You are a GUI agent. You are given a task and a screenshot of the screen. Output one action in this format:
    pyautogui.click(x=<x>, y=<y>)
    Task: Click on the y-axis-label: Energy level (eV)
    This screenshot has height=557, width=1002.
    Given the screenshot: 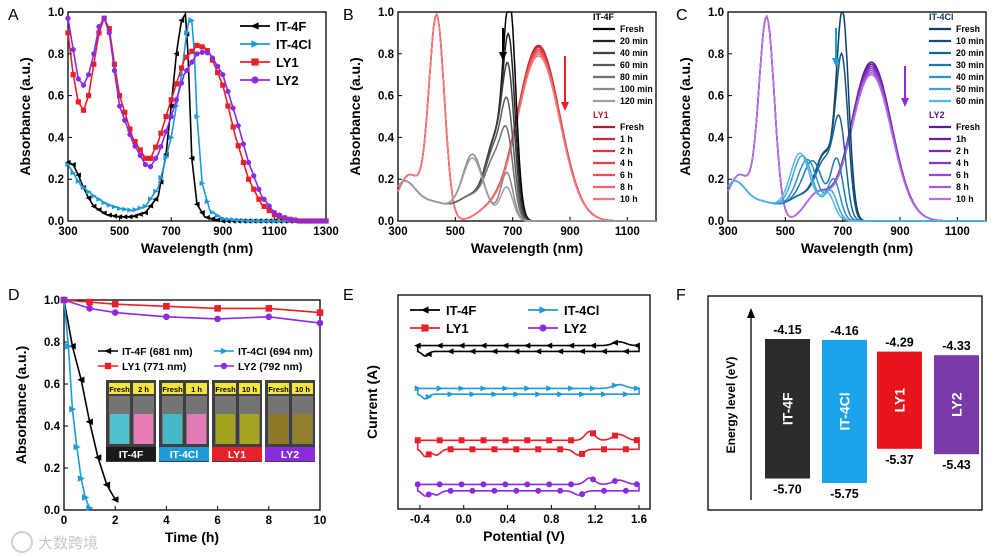 What is the action you would take?
    pyautogui.click(x=731, y=405)
    